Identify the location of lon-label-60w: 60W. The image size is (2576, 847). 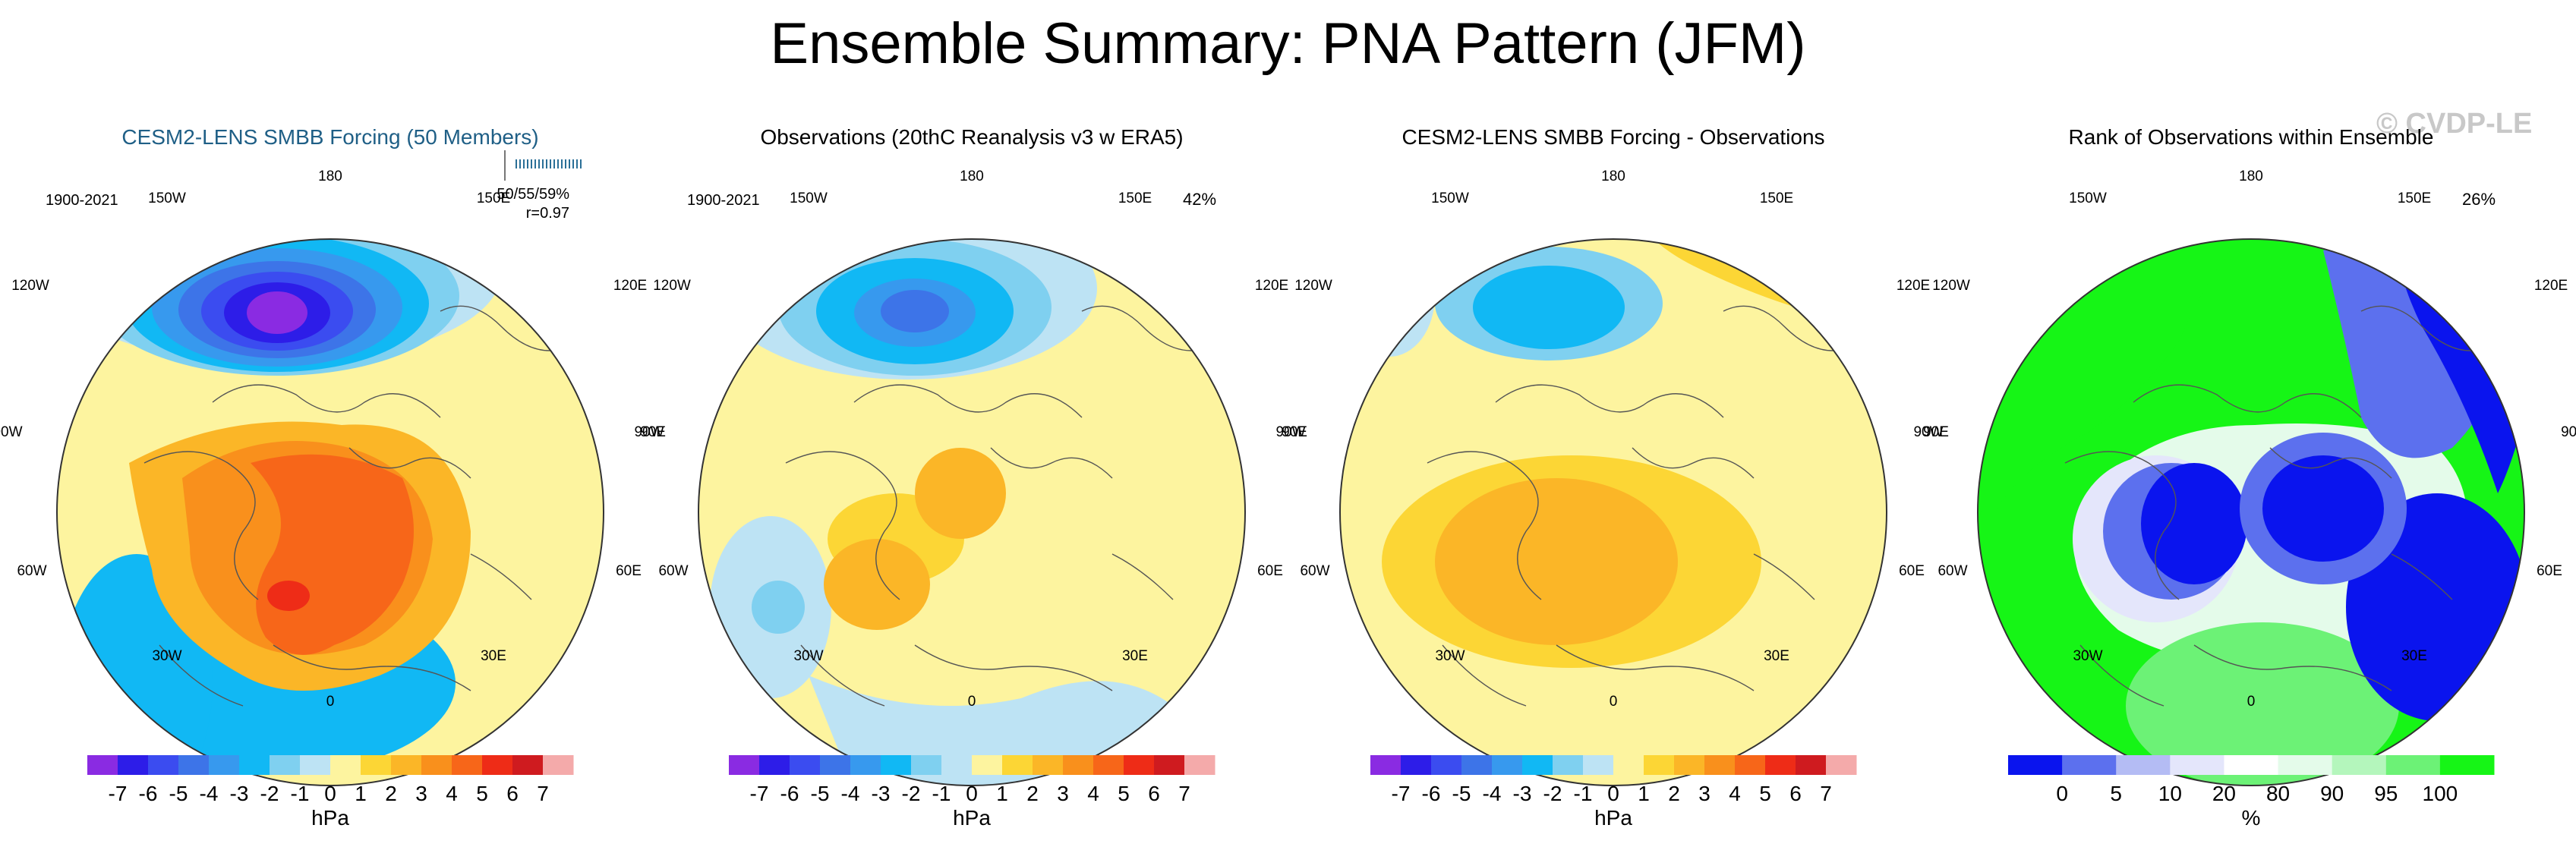
(1952, 571).